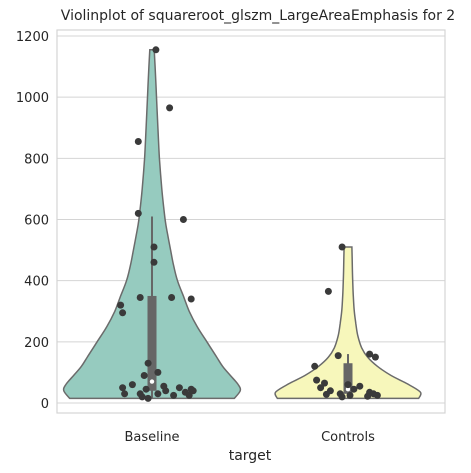  What do you see at coordinates (348, 322) in the screenshot?
I see `violin-controls` at bounding box center [348, 322].